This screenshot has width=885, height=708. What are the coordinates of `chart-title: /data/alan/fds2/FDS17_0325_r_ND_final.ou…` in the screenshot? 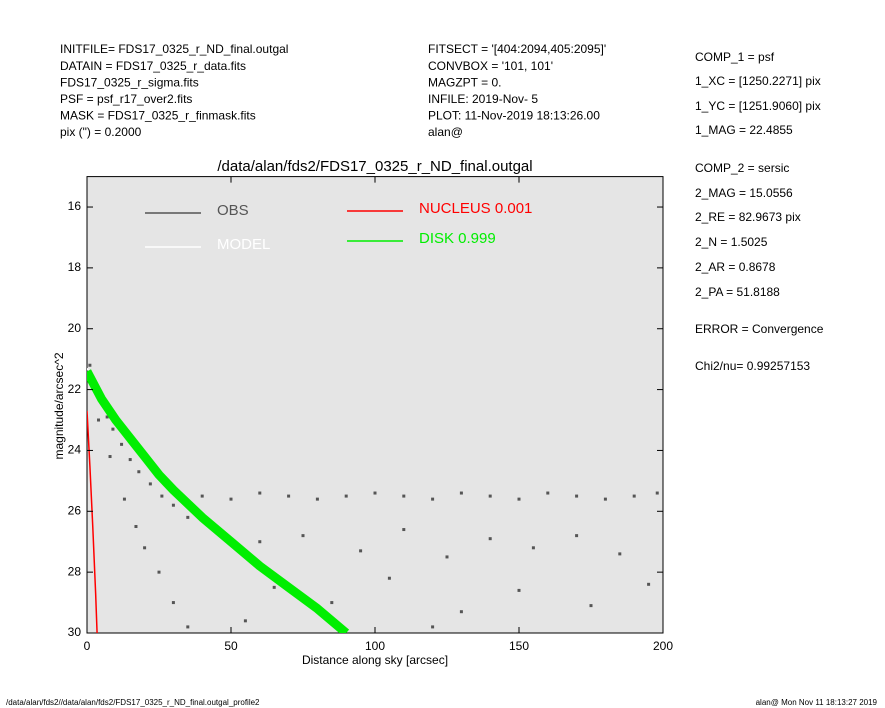 It's located at (374, 166).